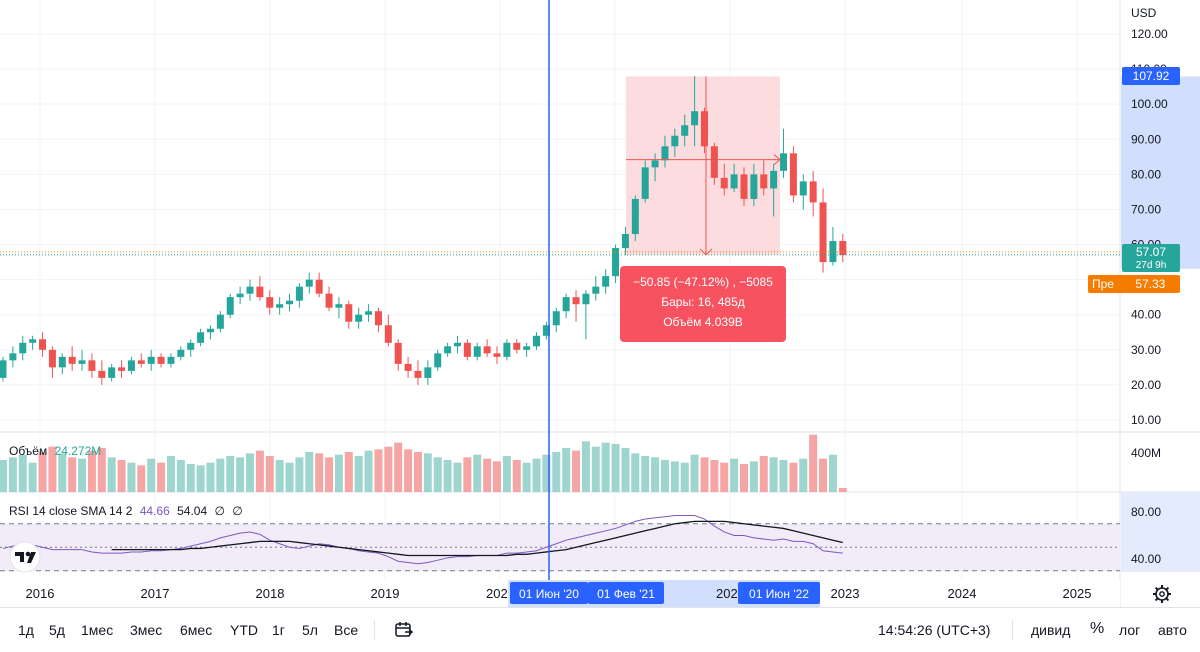  I want to click on measure-tooltip-volume: Объём 4.039B, so click(703, 322).